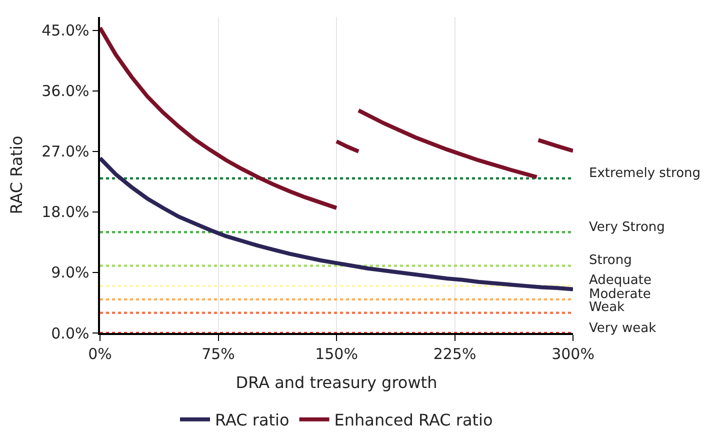 This screenshot has height=448, width=709. Describe the element at coordinates (623, 328) in the screenshot. I see `ref-line-label: Very weak` at that location.